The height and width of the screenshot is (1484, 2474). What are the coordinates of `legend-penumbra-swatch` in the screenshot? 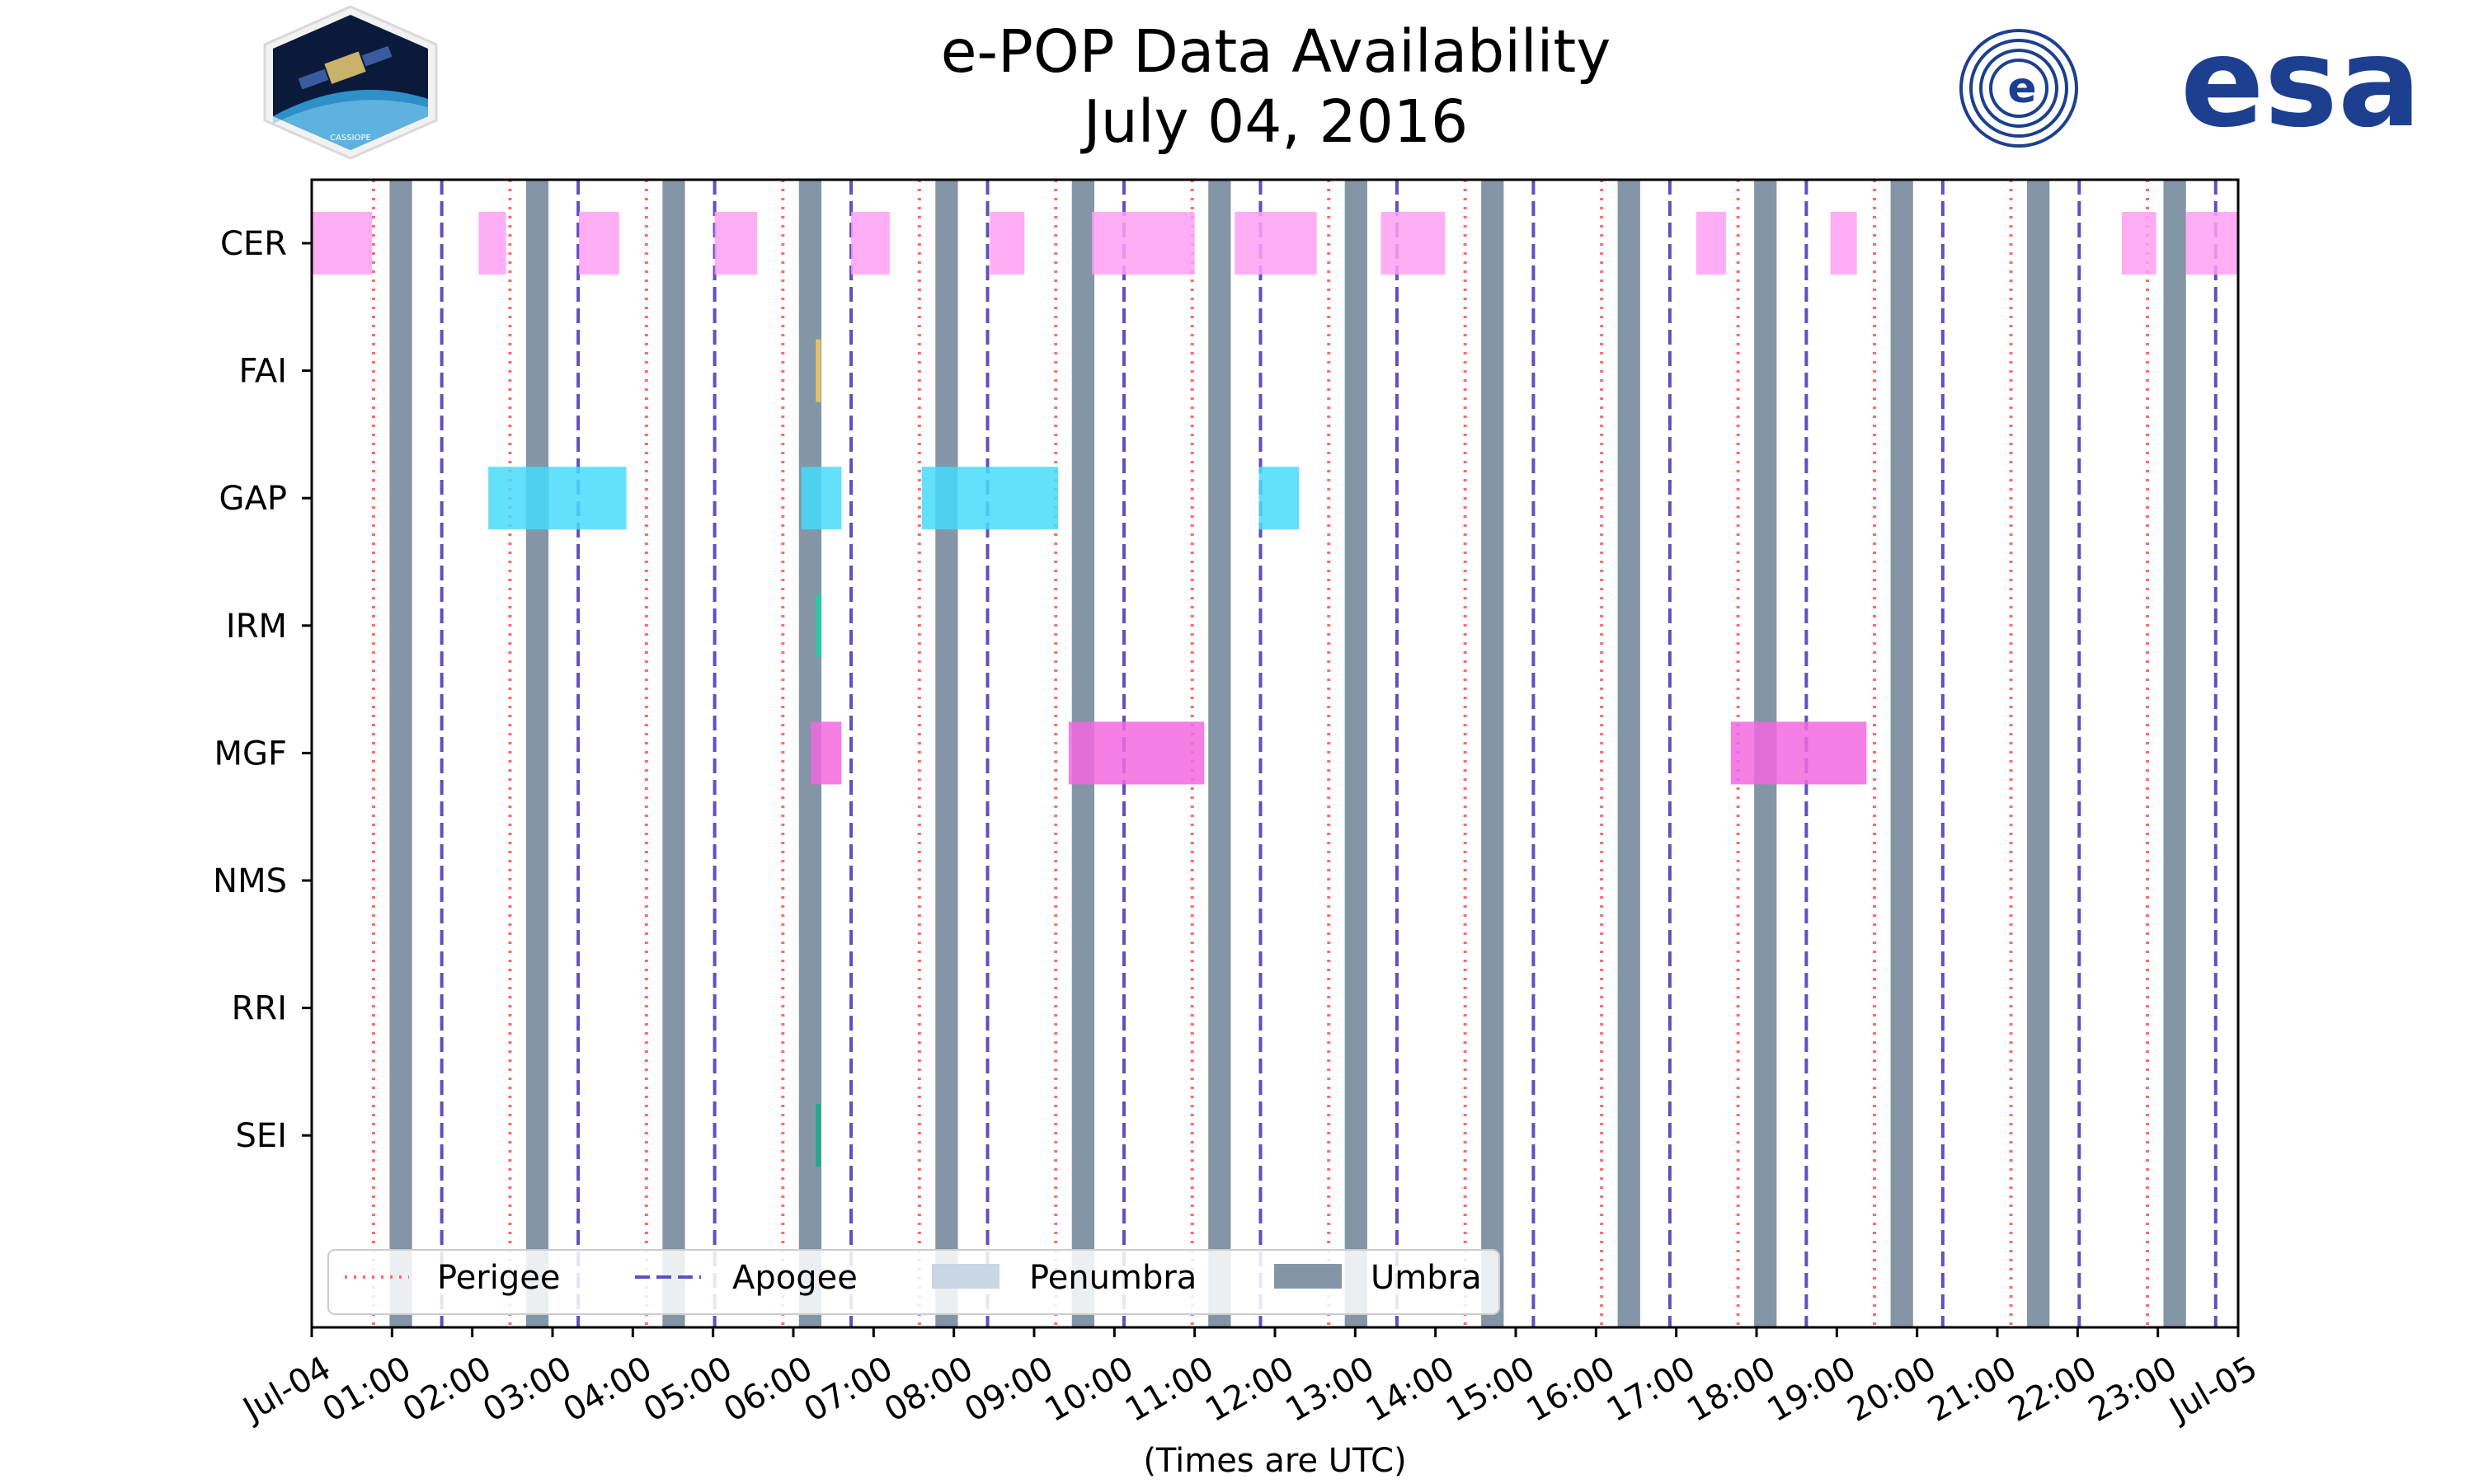 It's located at (965, 1276).